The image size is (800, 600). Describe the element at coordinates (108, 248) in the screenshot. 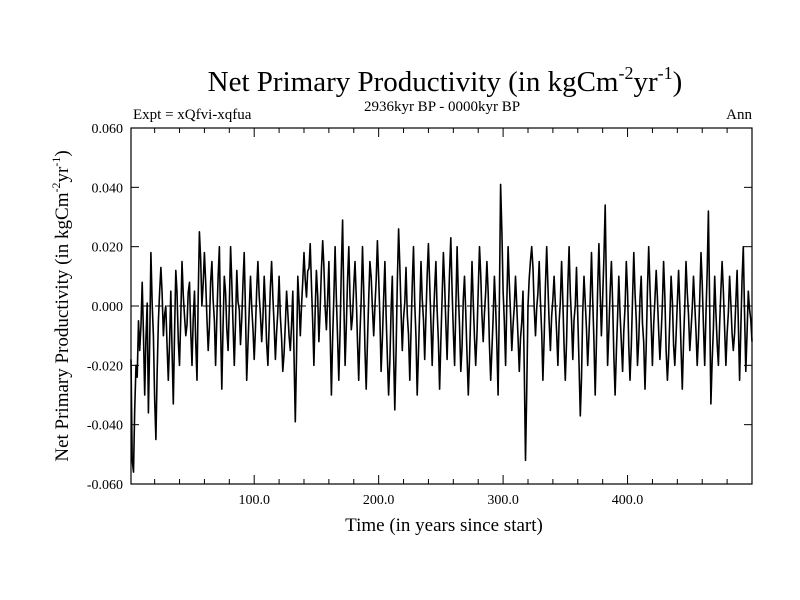

I see `y-tick-label: 0.020` at that location.